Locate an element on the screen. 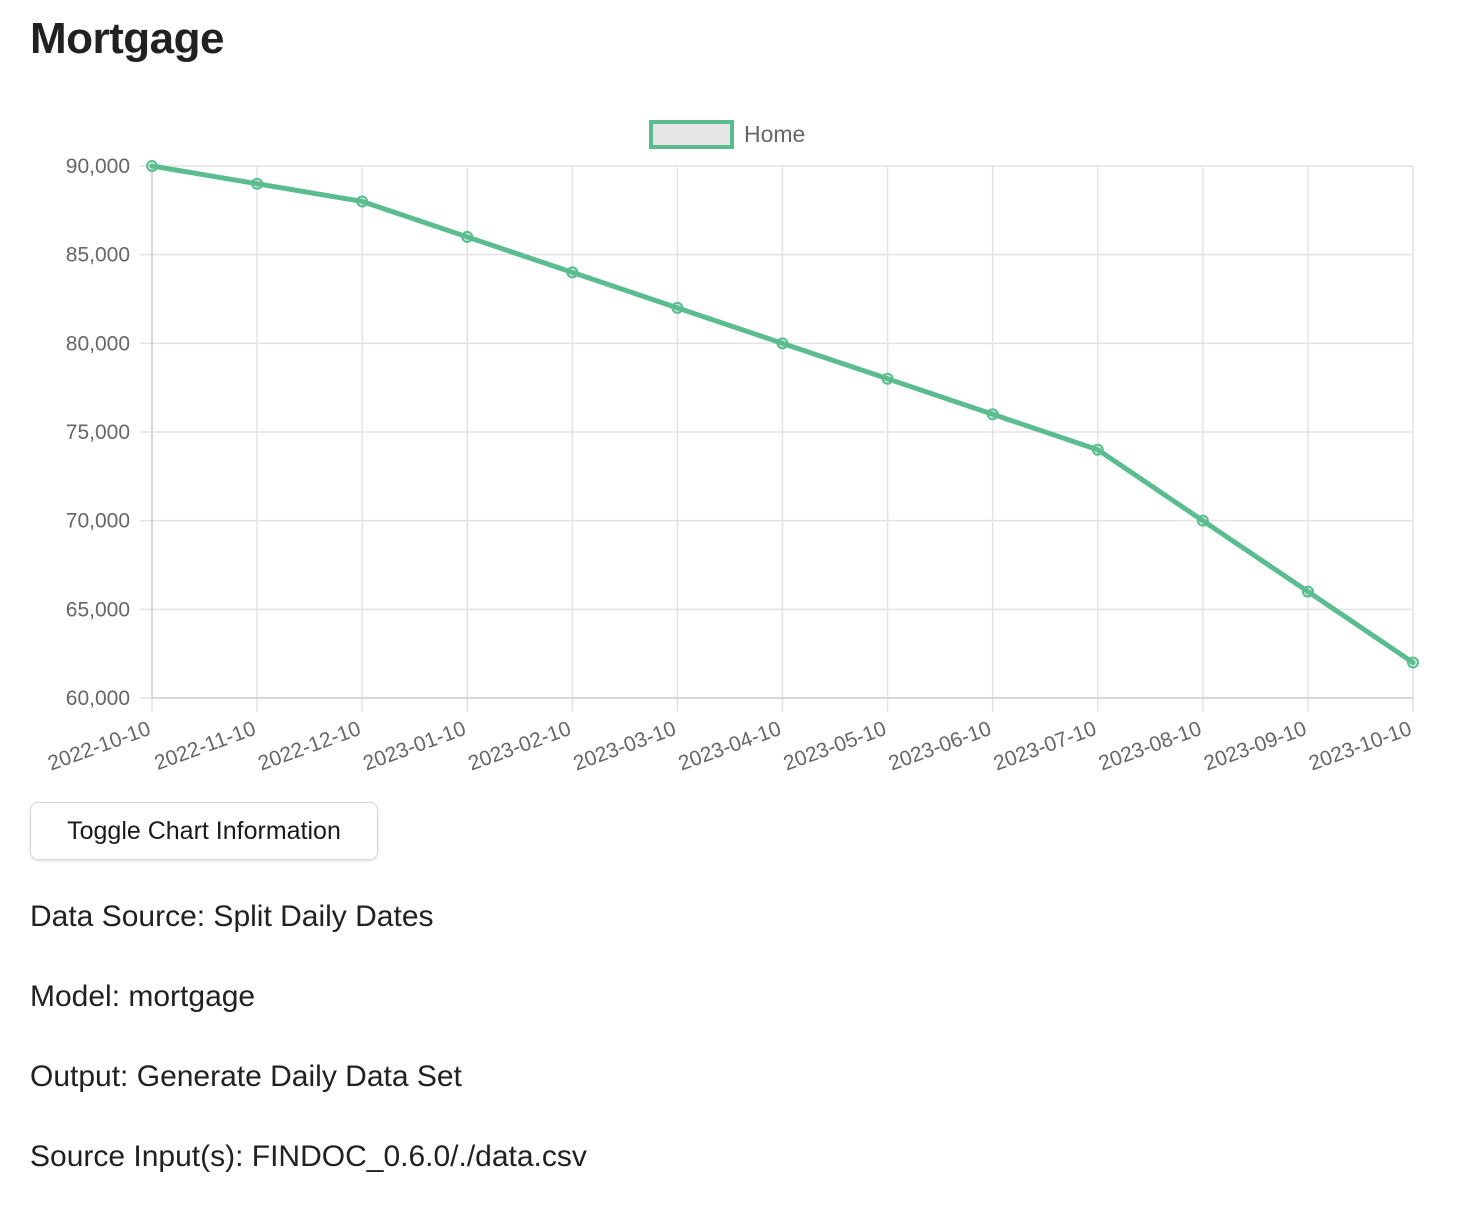 The width and height of the screenshot is (1466, 1216). x-tick-label: 2023-08-10 is located at coordinates (1150, 746).